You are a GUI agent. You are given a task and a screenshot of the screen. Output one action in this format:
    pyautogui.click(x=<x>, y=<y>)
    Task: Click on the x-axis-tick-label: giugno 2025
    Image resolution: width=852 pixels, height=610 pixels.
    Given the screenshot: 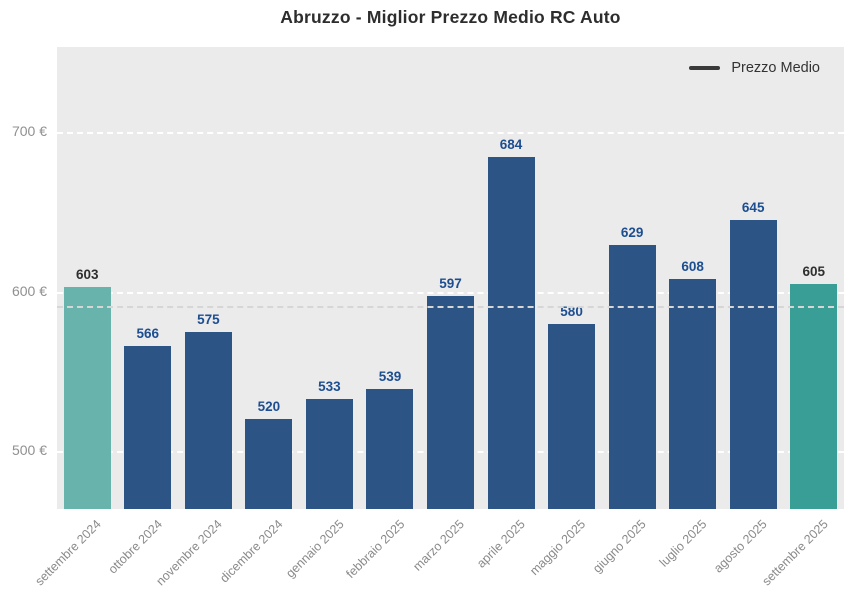 What is the action you would take?
    pyautogui.click(x=620, y=546)
    